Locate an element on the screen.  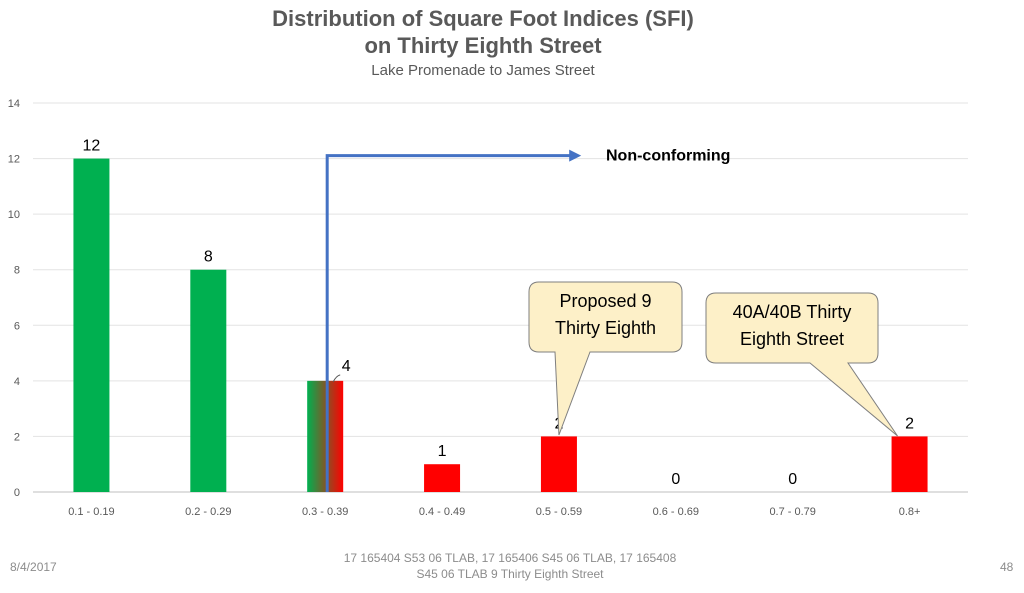
data-label: 12 is located at coordinates (92, 146).